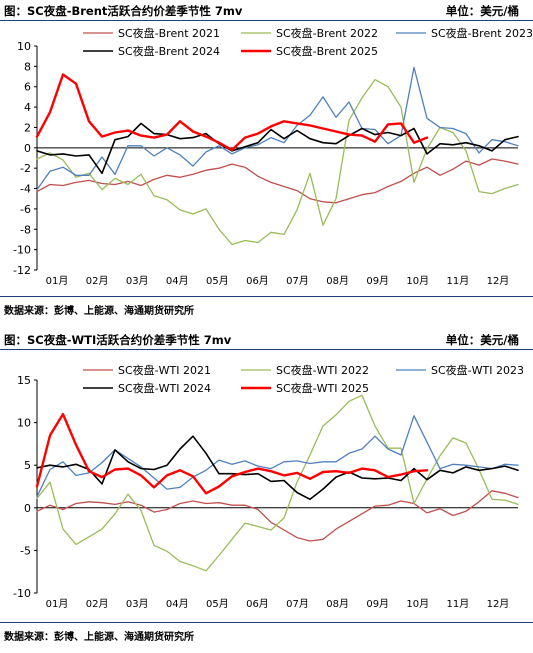 This screenshot has height=653, width=533. What do you see at coordinates (482, 340) in the screenshot?
I see `chart2-unit: 单位：美元/桶` at bounding box center [482, 340].